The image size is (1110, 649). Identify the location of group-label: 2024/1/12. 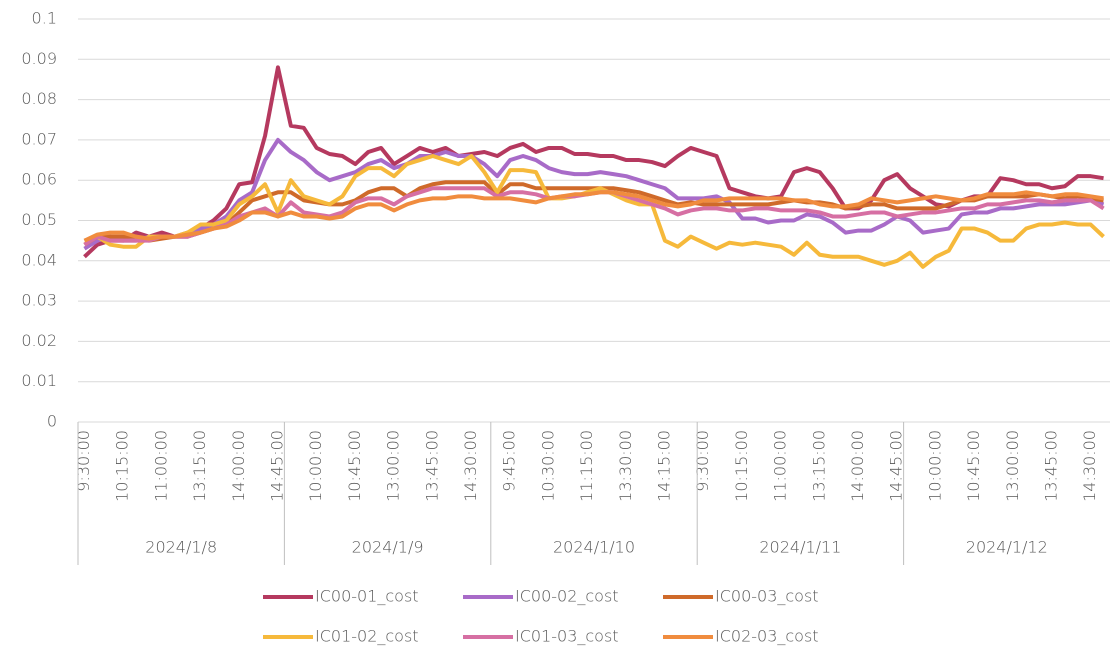
(1007, 547).